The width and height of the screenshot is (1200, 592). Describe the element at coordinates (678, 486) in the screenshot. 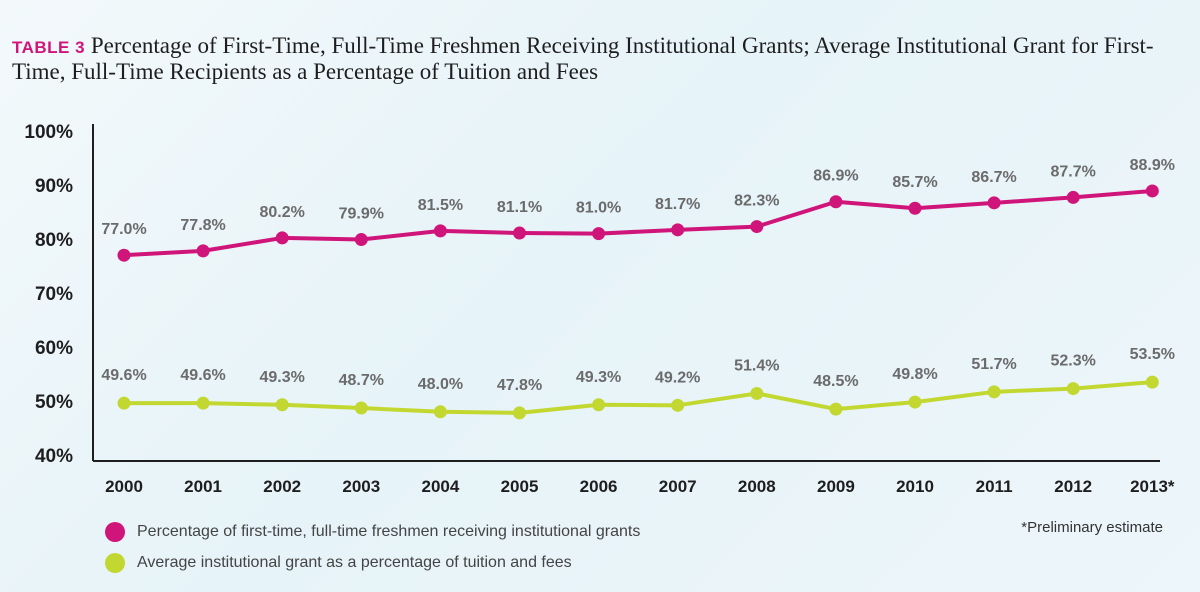

I see `x-tick-label: 2007` at that location.